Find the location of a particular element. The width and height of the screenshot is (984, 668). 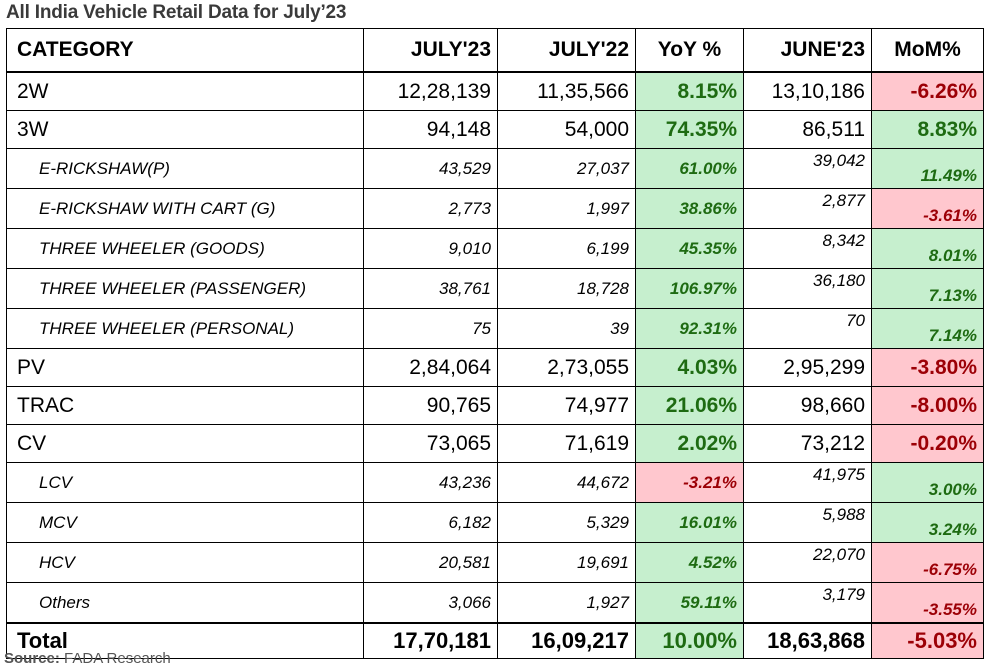

header-mom: MoM% is located at coordinates (927, 50).